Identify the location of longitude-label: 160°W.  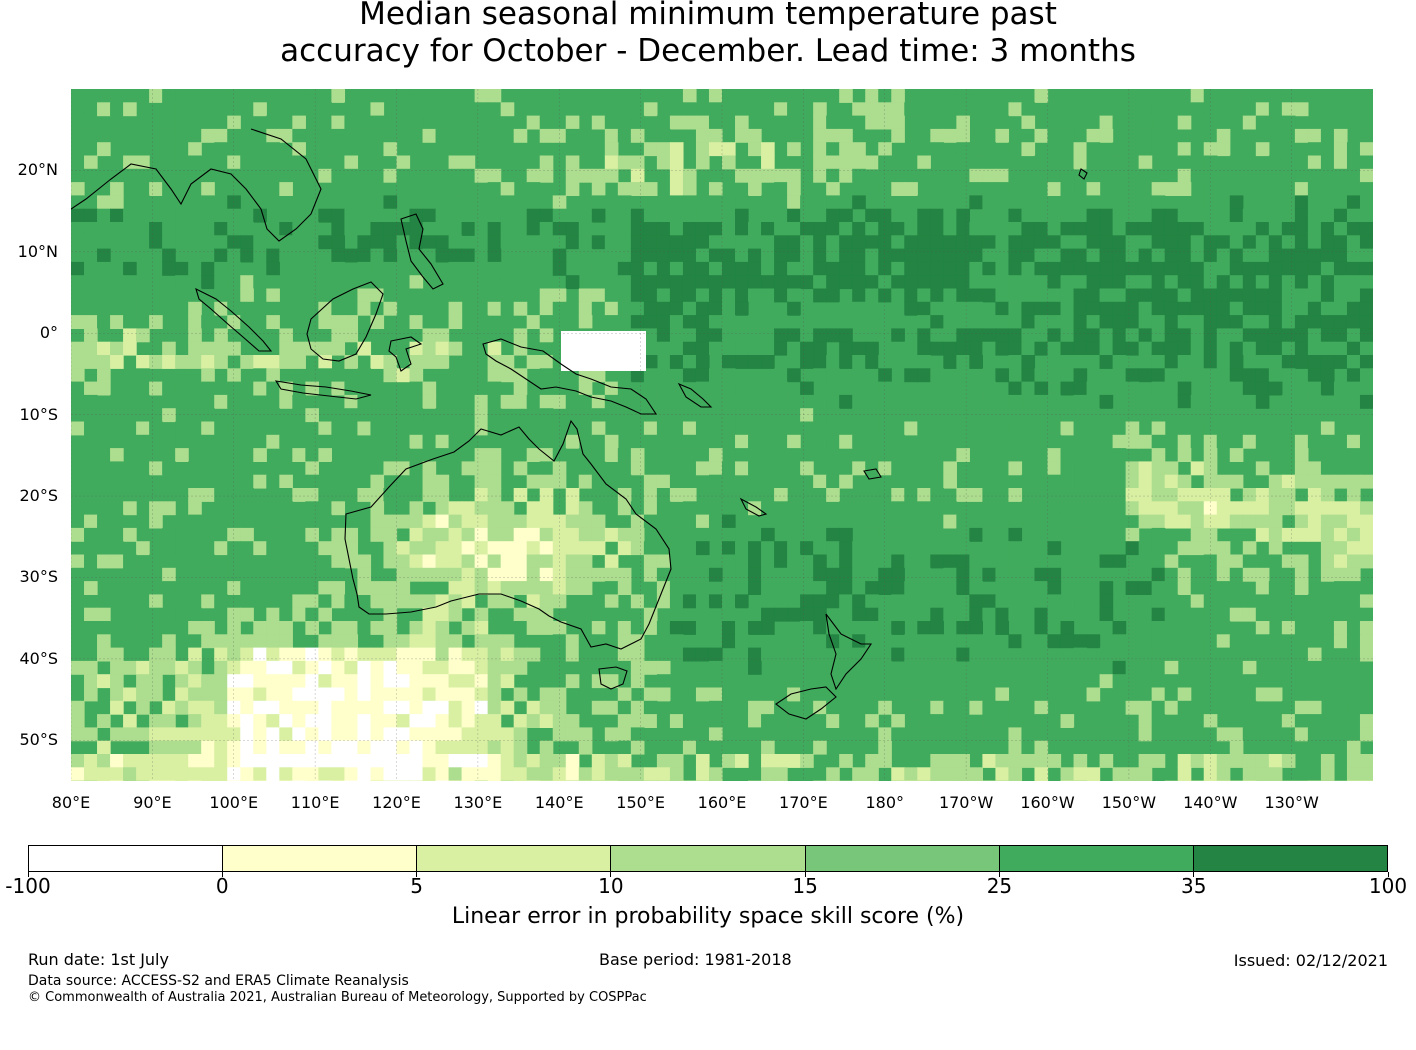
(1047, 802).